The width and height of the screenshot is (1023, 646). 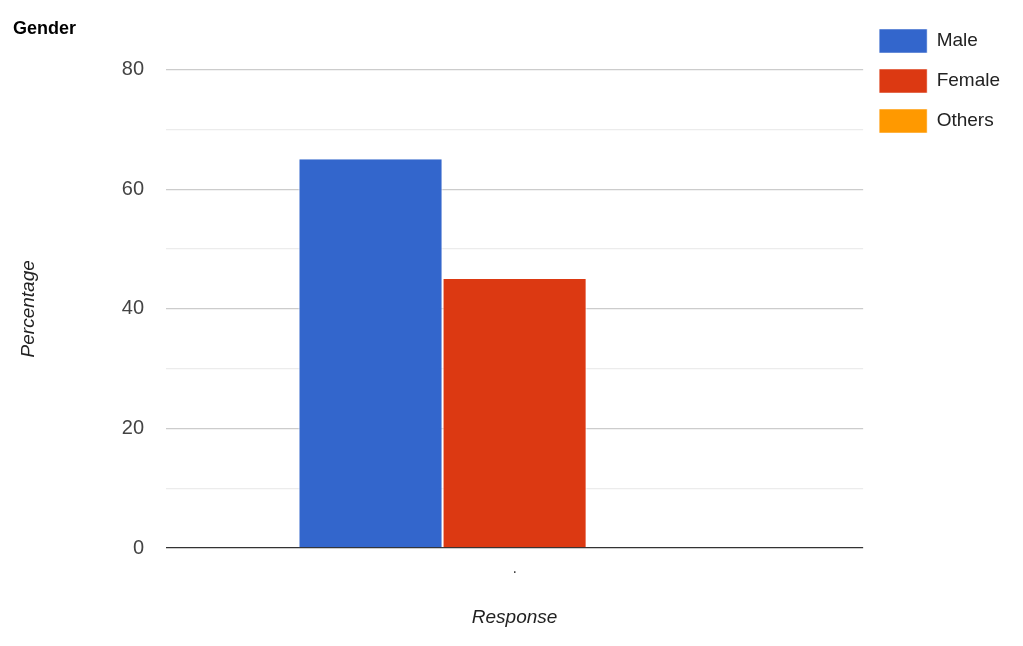 I want to click on y-tick-label: 20, so click(x=133, y=426).